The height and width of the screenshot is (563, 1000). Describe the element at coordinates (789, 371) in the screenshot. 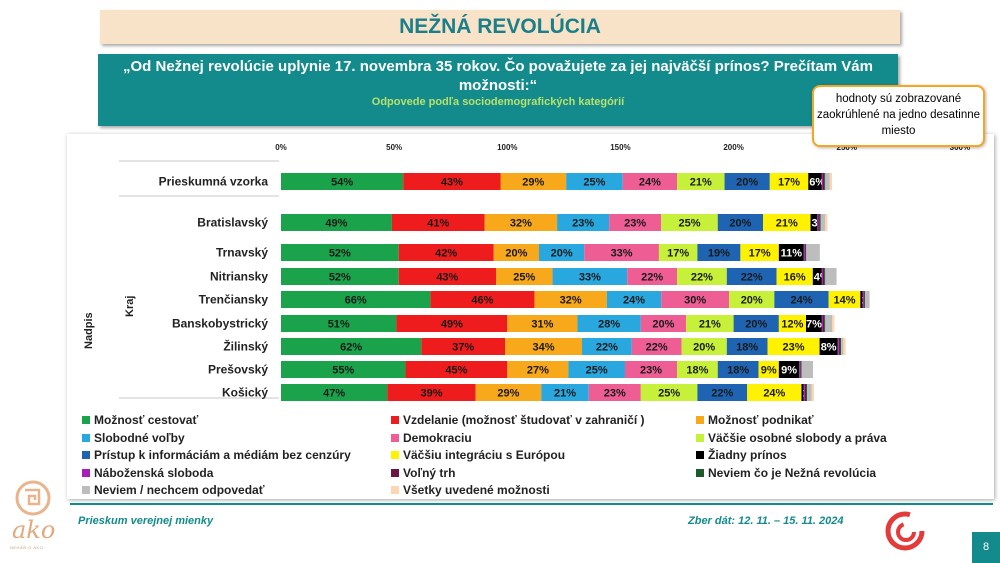

I see `data-label: 9%` at that location.